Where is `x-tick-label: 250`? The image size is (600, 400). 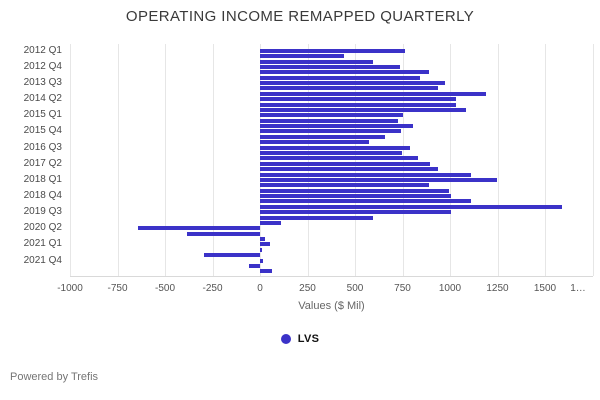
x-tick-label: 250 is located at coordinates (307, 288).